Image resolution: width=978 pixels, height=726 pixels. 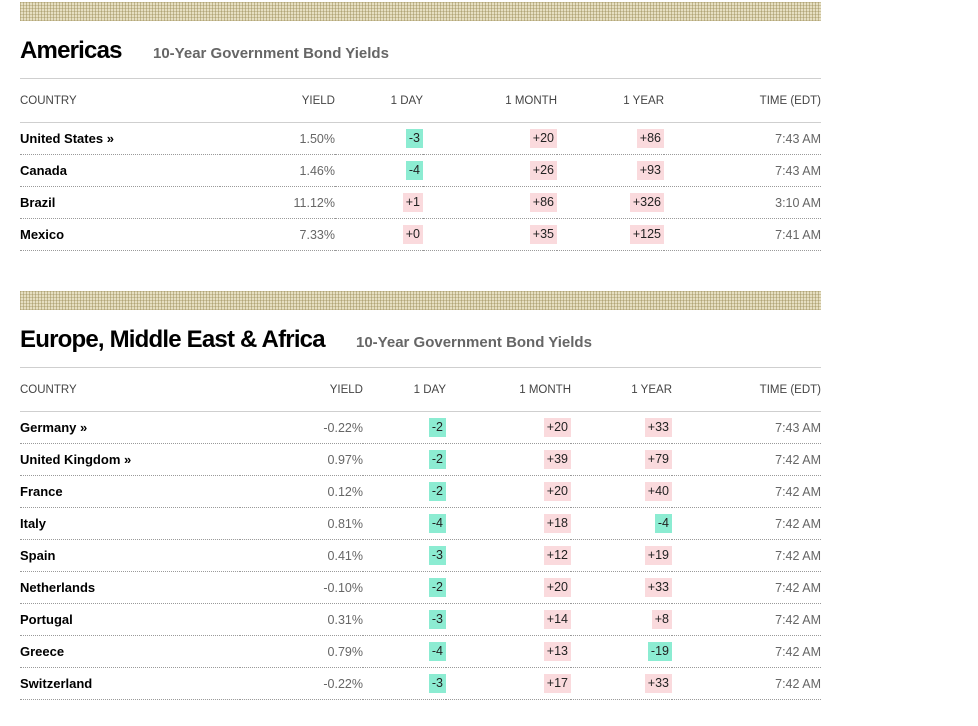 I want to click on table-row: Netherlands -0.10% -2 +20 +33 7:42 AM, so click(x=420, y=587).